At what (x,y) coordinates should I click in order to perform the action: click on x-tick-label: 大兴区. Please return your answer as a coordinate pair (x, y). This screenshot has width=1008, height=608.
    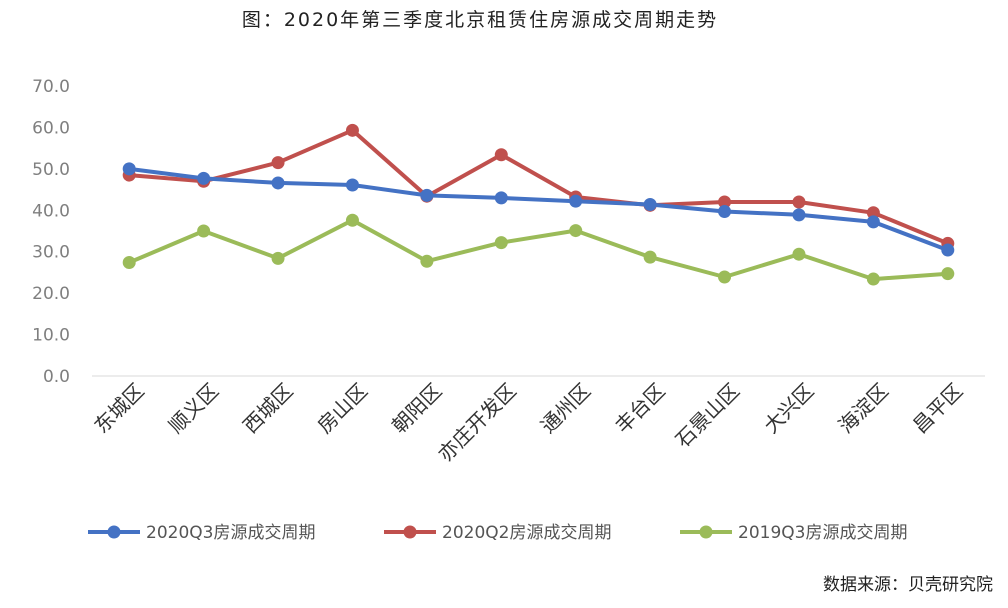
    Looking at the image, I should click on (788, 408).